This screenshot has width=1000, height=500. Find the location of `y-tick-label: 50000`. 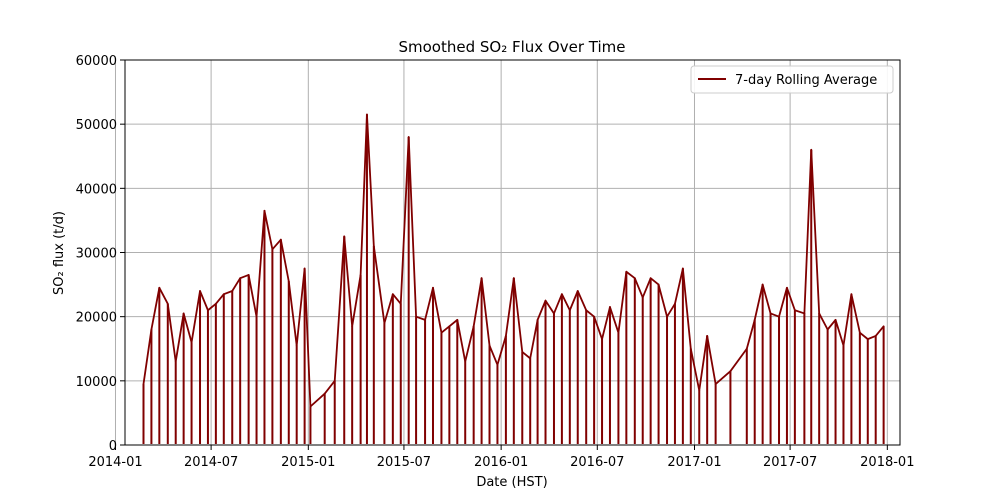

y-tick-label: 50000 is located at coordinates (96, 125).